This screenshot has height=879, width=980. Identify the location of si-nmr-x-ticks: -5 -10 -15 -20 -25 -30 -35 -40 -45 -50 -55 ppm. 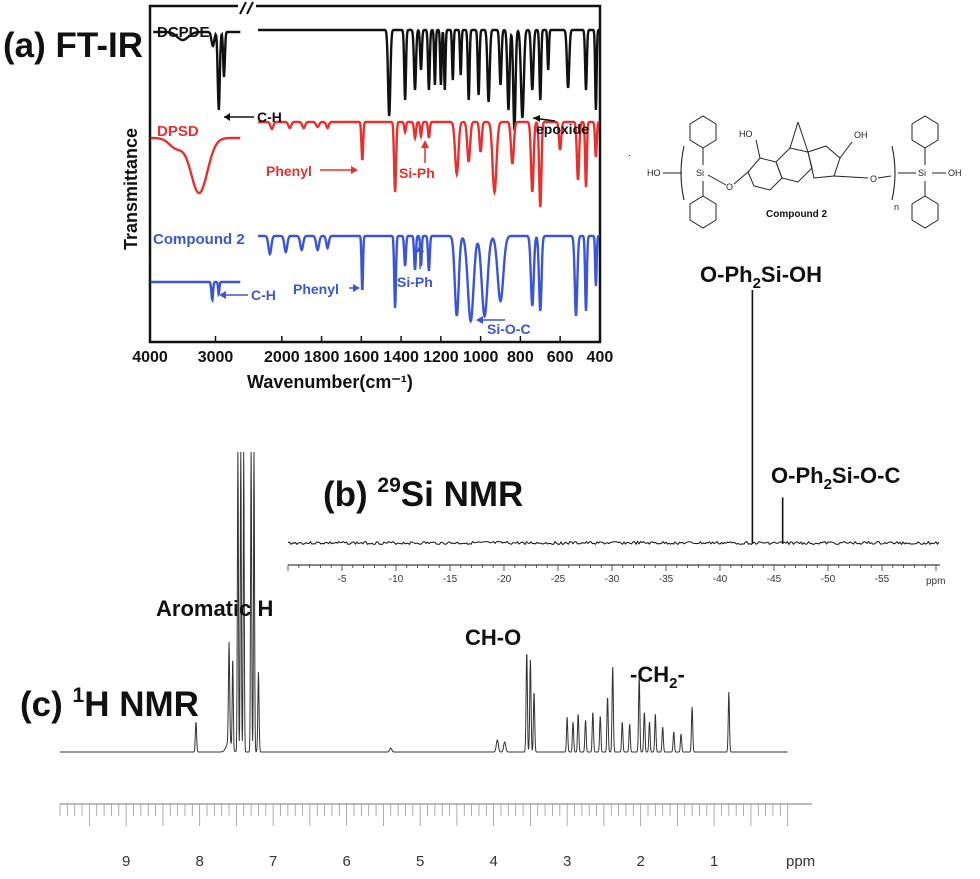
(616, 576).